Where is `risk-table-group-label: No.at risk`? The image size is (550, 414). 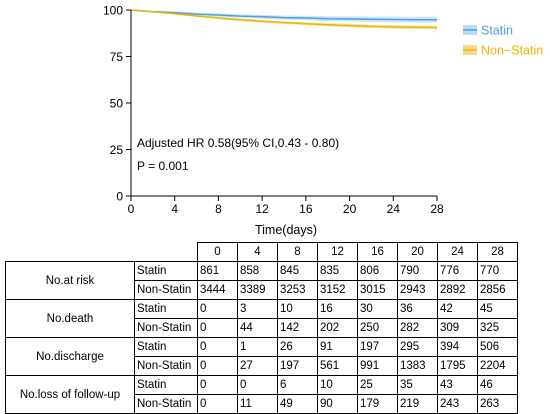 risk-table-group-label: No.at risk is located at coordinates (70, 280).